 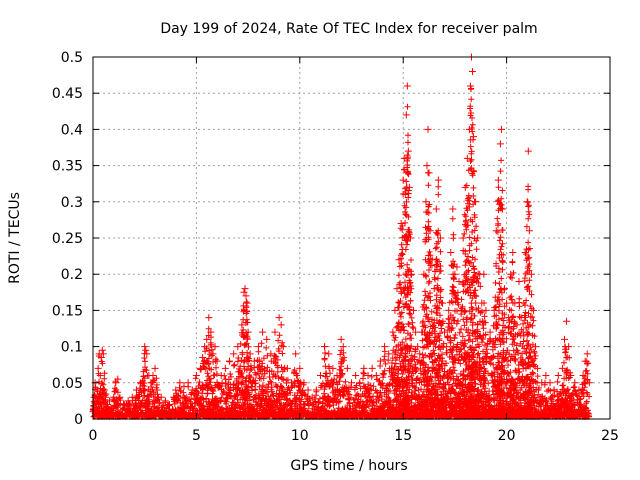 What do you see at coordinates (72, 58) in the screenshot?
I see `y-tick-label: 0.5` at bounding box center [72, 58].